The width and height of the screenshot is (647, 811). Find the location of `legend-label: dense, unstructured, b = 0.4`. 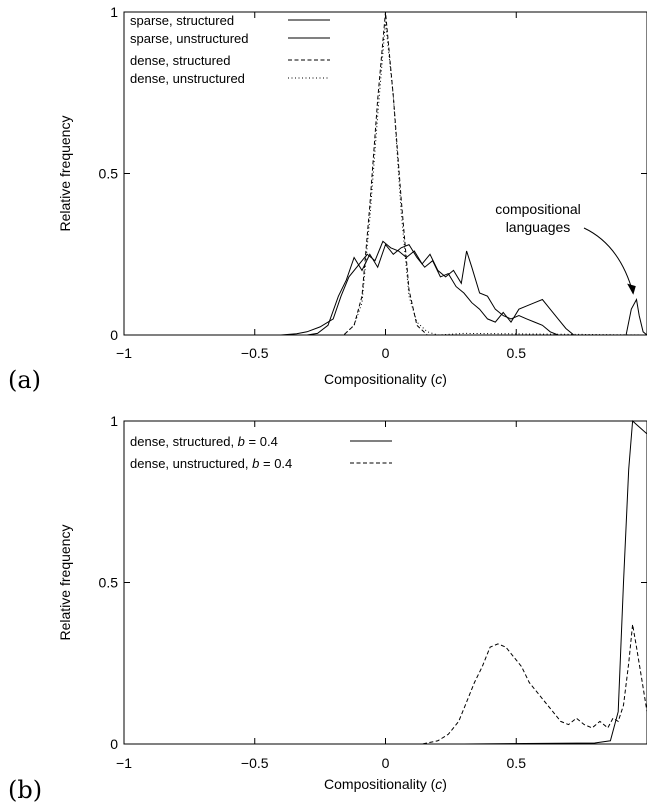

legend-label: dense, unstructured, b = 0.4 is located at coordinates (211, 463).